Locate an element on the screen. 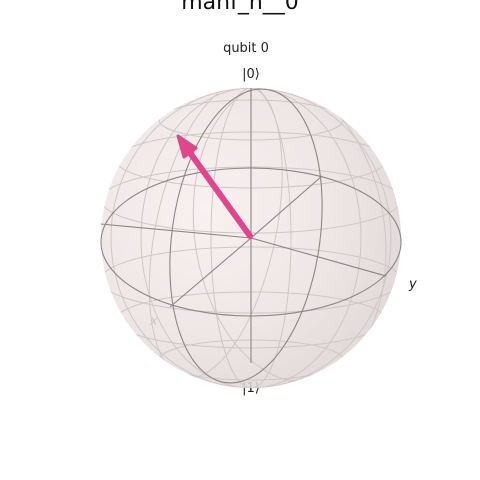 The width and height of the screenshot is (480, 480). state-vector-arrowhead is located at coordinates (187, 146).